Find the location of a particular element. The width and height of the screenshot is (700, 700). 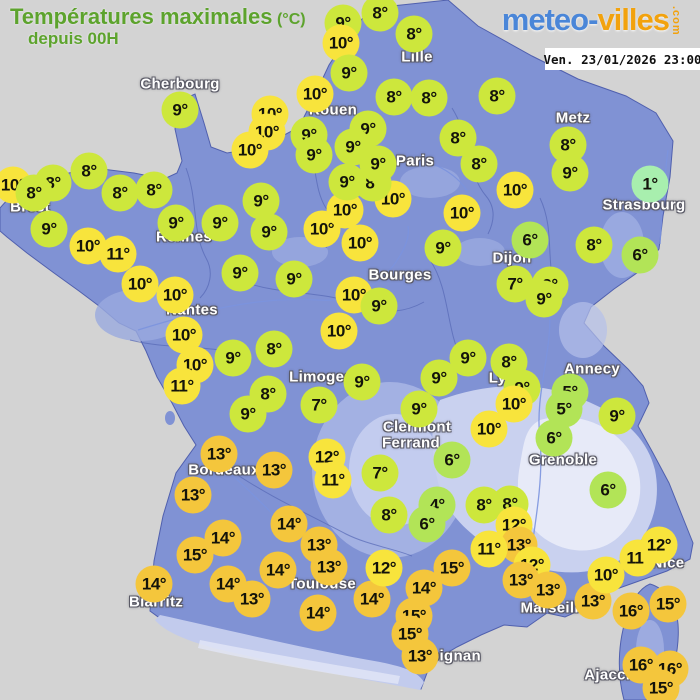

datetime-badge: Ven. 23/01/2026 23:00 is located at coordinates (621, 59).